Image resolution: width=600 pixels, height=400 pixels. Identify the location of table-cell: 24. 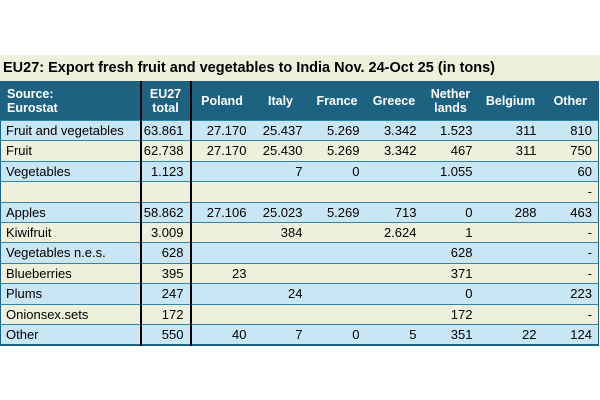
(280, 294).